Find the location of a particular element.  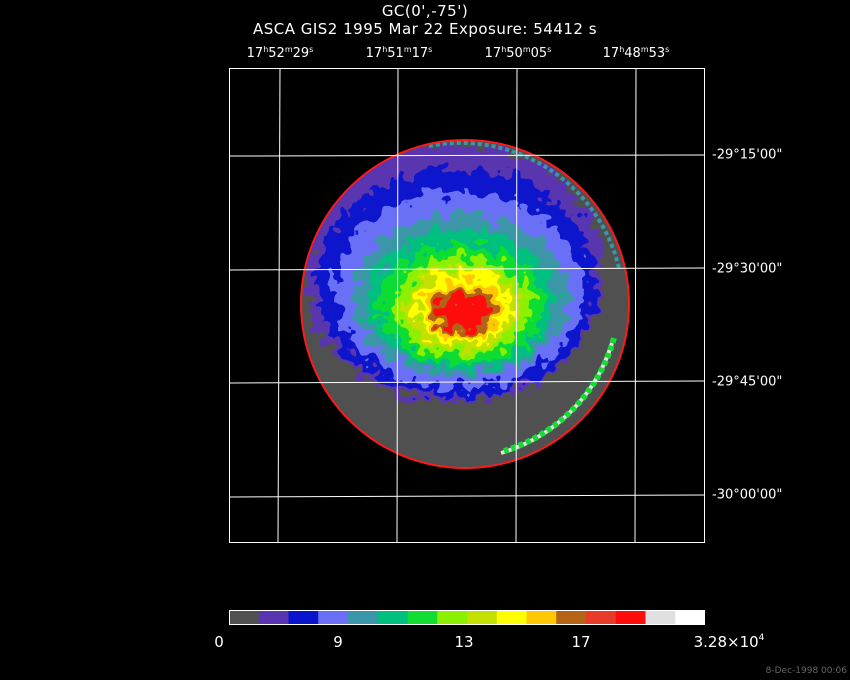

colorbar-max-label: 3.28×104 is located at coordinates (729, 642).